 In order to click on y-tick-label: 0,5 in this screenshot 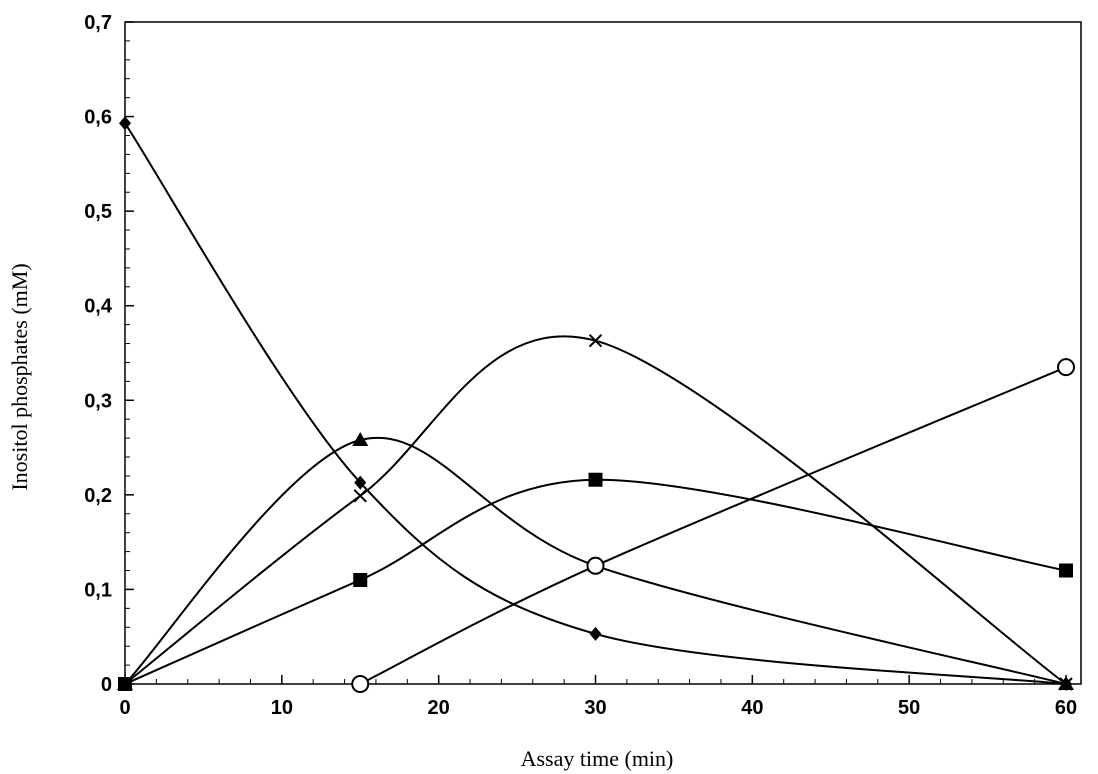, I will do `click(98, 212)`.